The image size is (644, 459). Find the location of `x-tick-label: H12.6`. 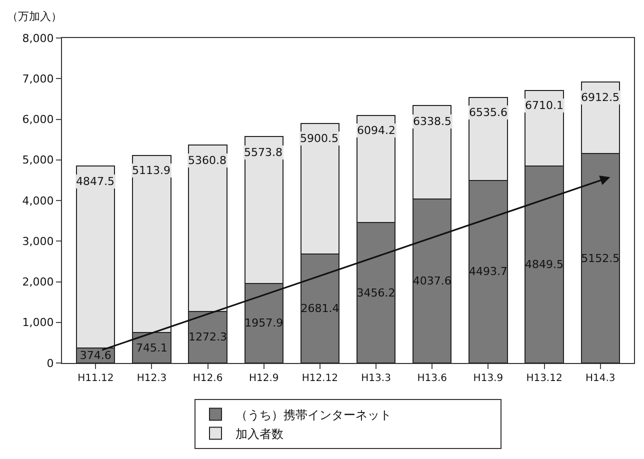

x-tick-label: H12.6 is located at coordinates (207, 378).